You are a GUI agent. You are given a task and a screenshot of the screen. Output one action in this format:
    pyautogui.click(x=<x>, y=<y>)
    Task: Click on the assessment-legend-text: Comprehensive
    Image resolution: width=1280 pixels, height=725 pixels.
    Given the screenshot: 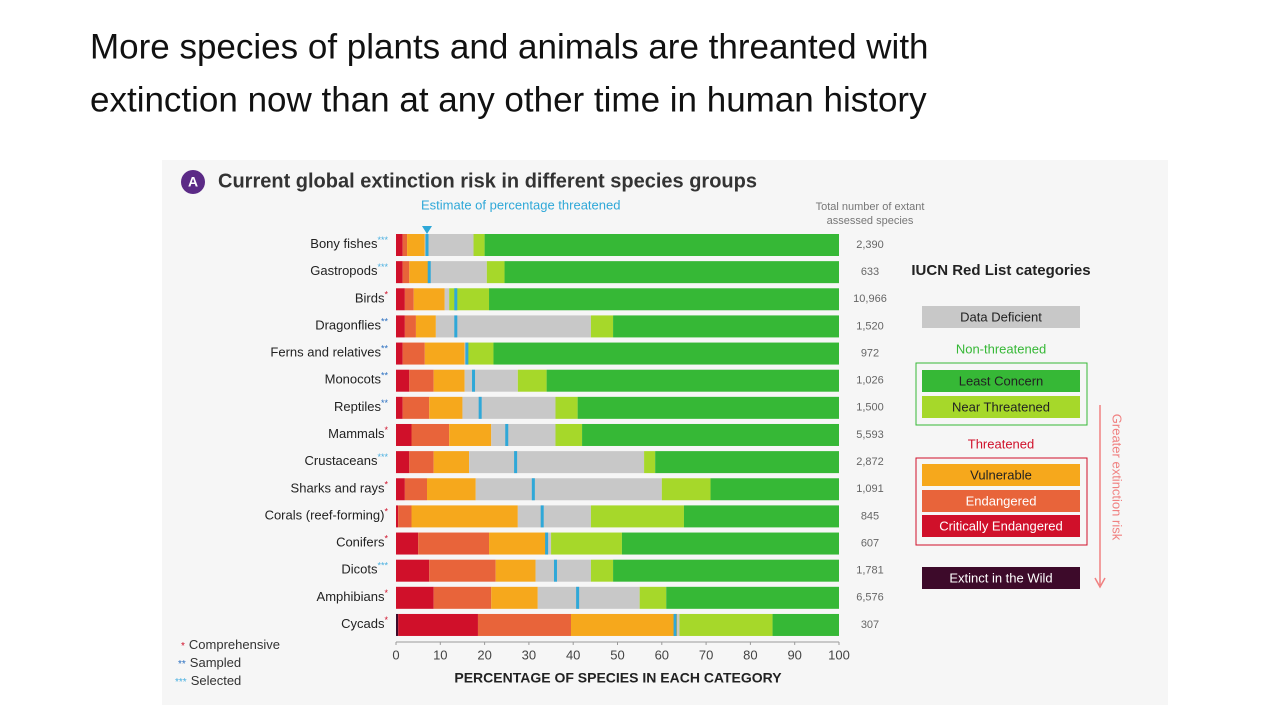 What is the action you would take?
    pyautogui.click(x=234, y=644)
    